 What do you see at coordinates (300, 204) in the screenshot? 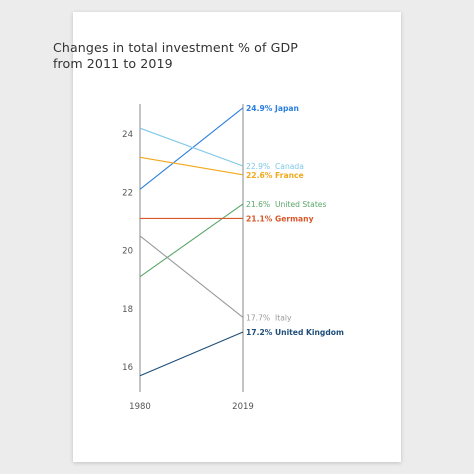
I see `series-label-united-states: United States` at bounding box center [300, 204].